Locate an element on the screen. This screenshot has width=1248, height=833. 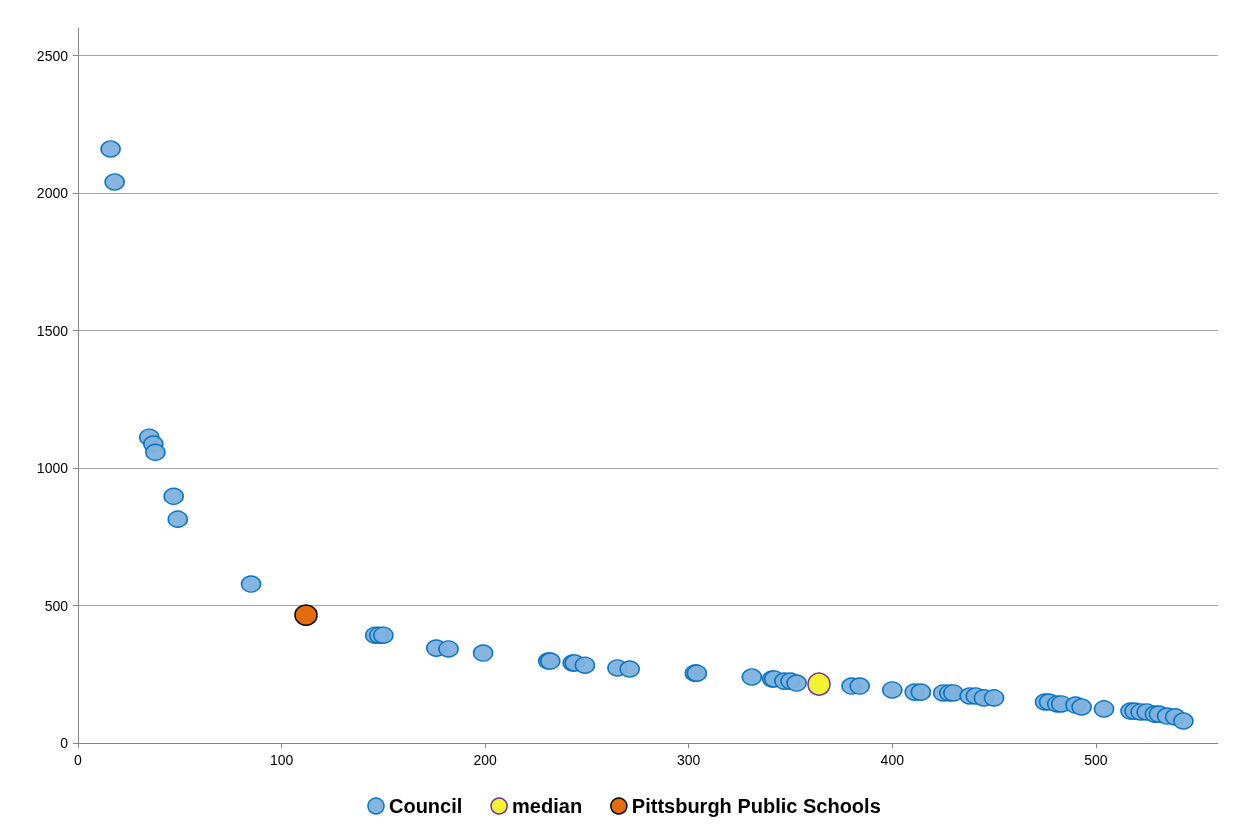
y-tick-label: 2500 is located at coordinates (52, 55).